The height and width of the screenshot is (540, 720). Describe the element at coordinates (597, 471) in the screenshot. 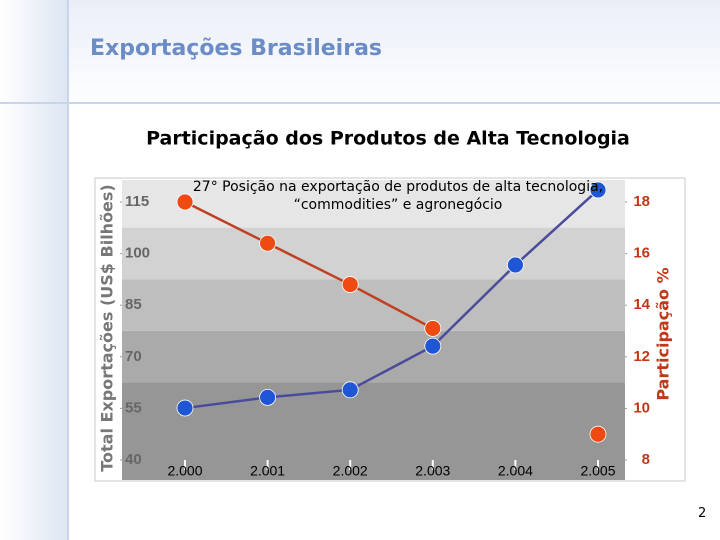

I see `x-tick-label: 2.005` at that location.